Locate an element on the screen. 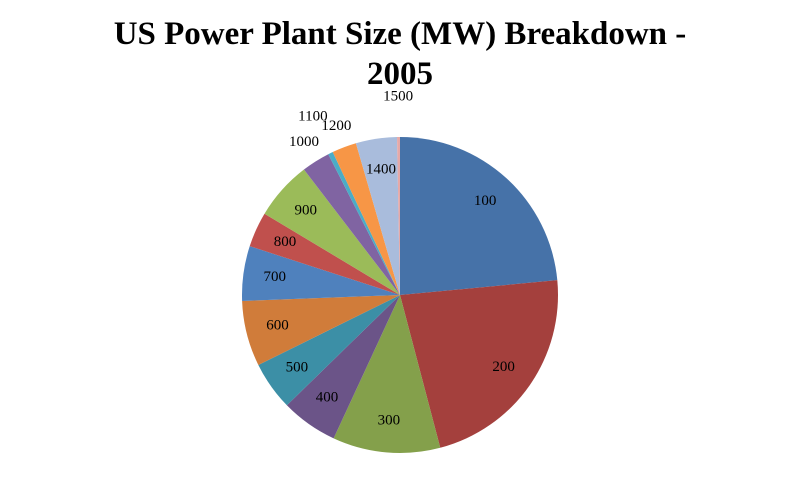  slice-label: 1200 is located at coordinates (336, 126).